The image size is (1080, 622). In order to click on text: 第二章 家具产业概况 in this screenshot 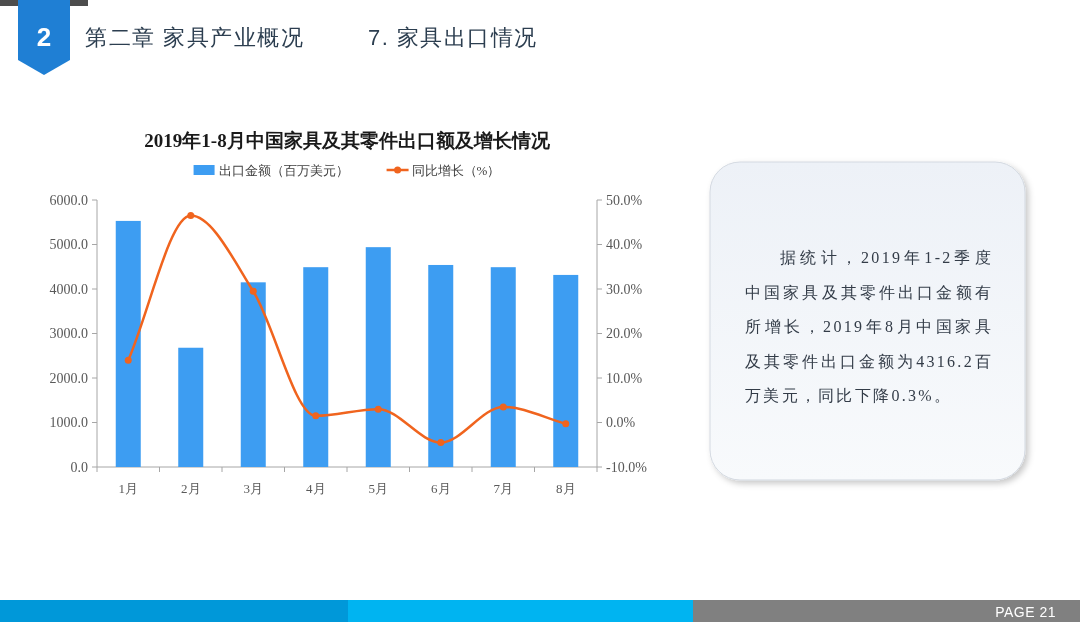, I will do `click(195, 37)`.